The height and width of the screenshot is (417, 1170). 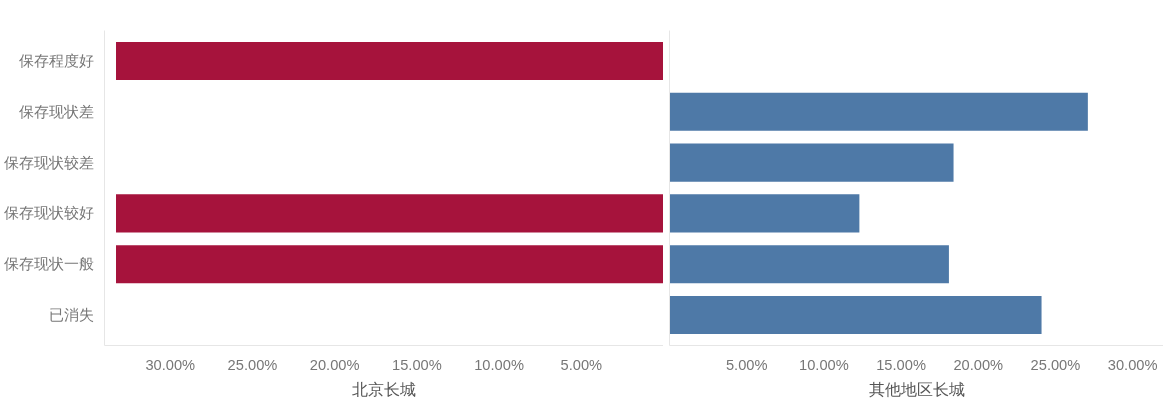 What do you see at coordinates (56, 111) in the screenshot?
I see `y-tick-label: 保存现状差` at bounding box center [56, 111].